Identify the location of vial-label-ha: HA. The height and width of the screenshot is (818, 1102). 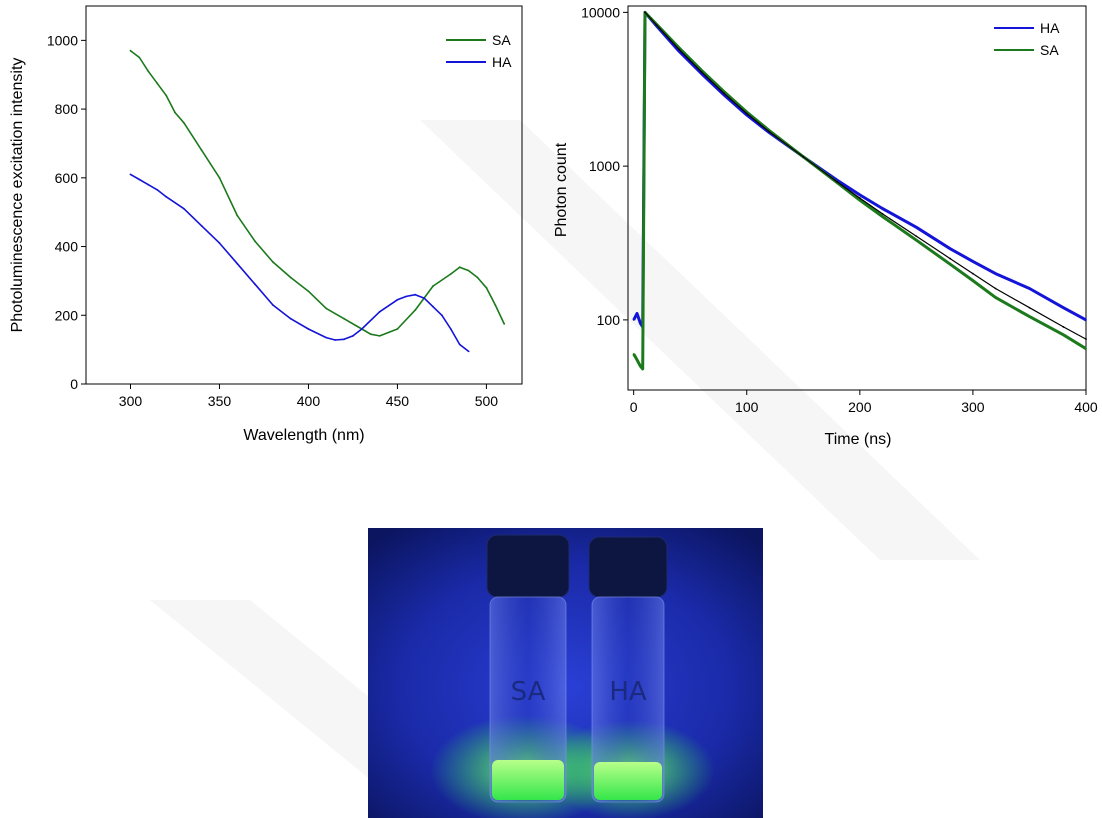
(628, 692).